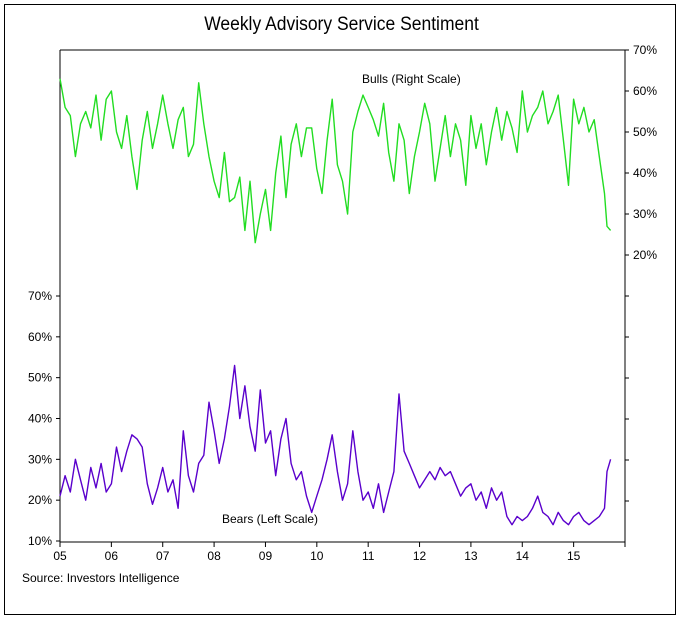 This screenshot has width=683, height=622. Describe the element at coordinates (317, 556) in the screenshot. I see `x-axis-tick-label: 10` at that location.